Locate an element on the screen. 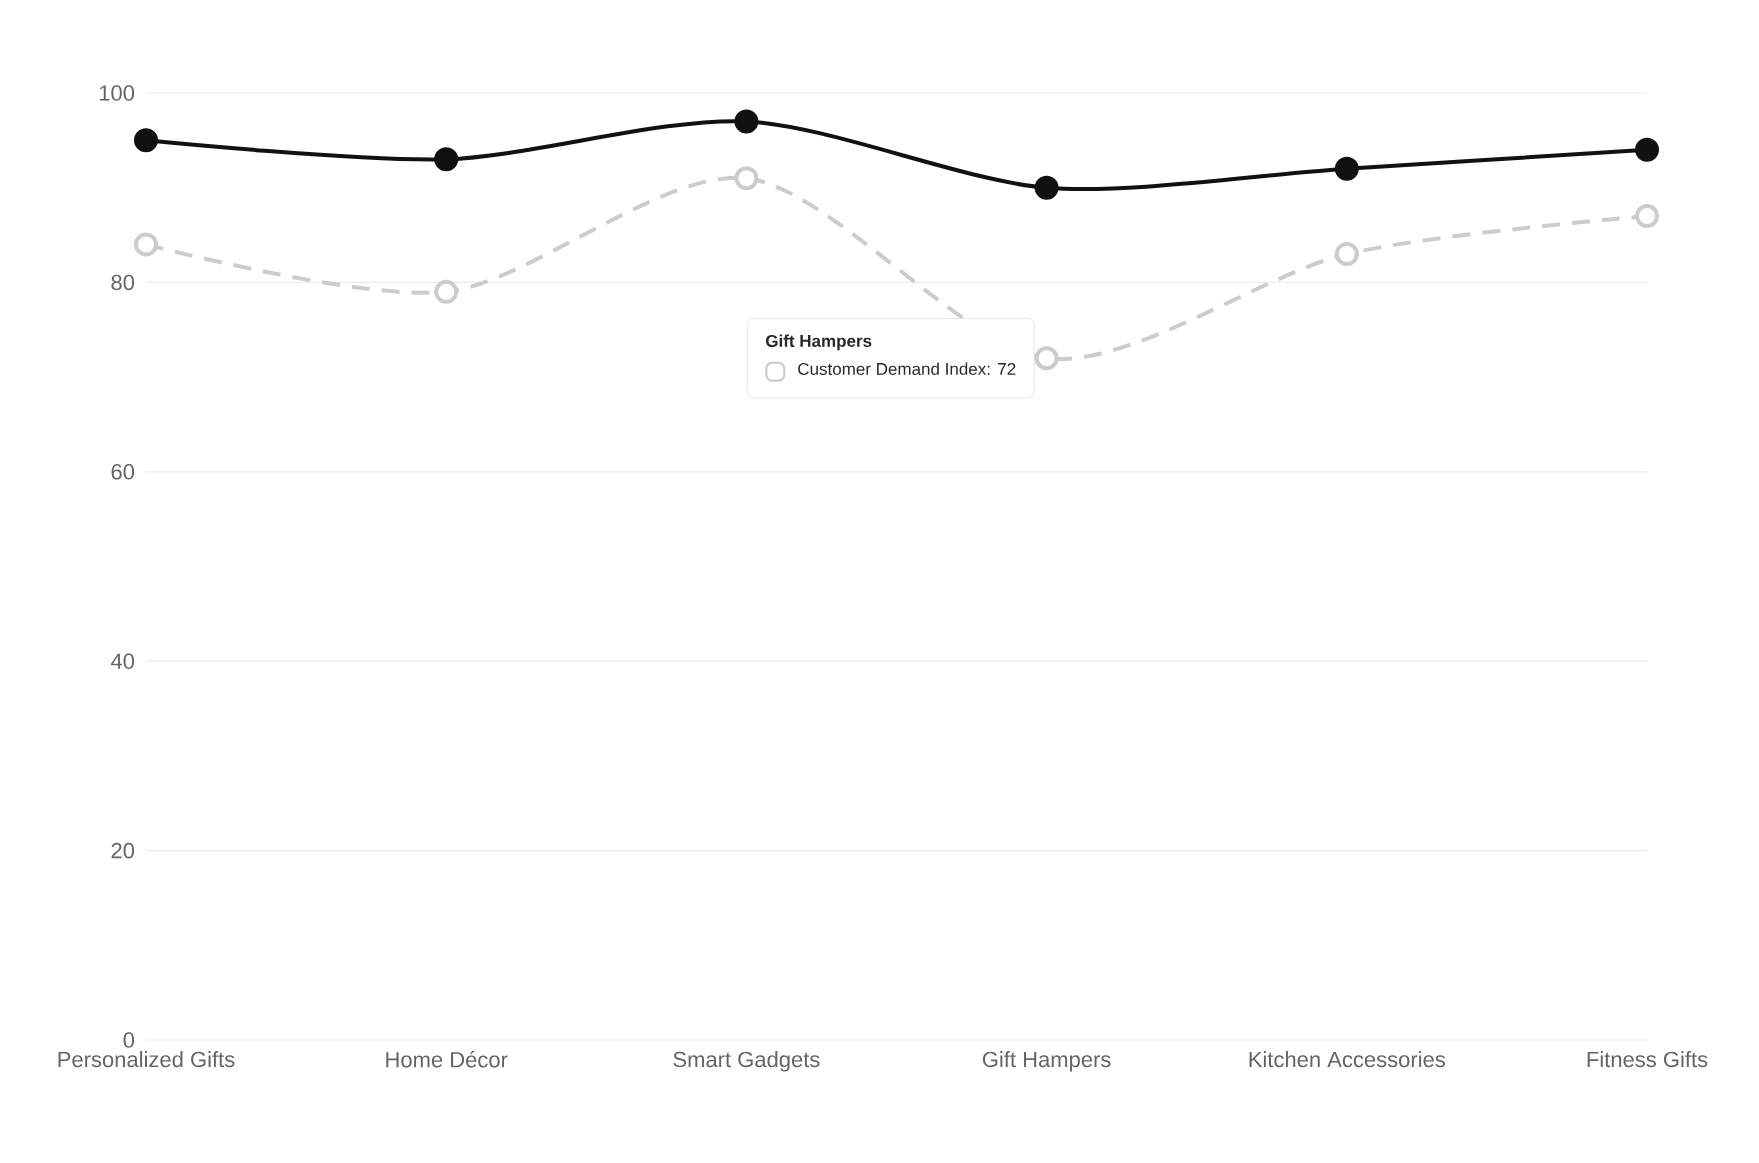 This screenshot has width=1759, height=1163. x-tick-label: Smart Gadgets is located at coordinates (746, 1061).